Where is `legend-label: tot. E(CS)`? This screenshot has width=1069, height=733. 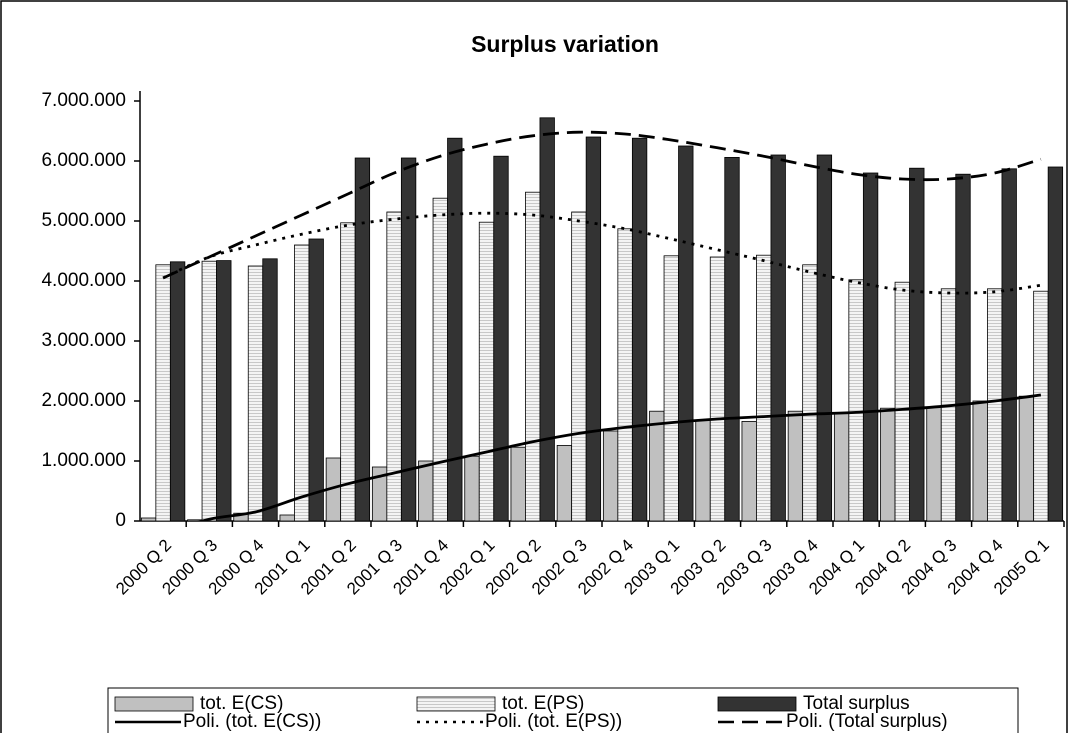 legend-label: tot. E(CS) is located at coordinates (241, 703).